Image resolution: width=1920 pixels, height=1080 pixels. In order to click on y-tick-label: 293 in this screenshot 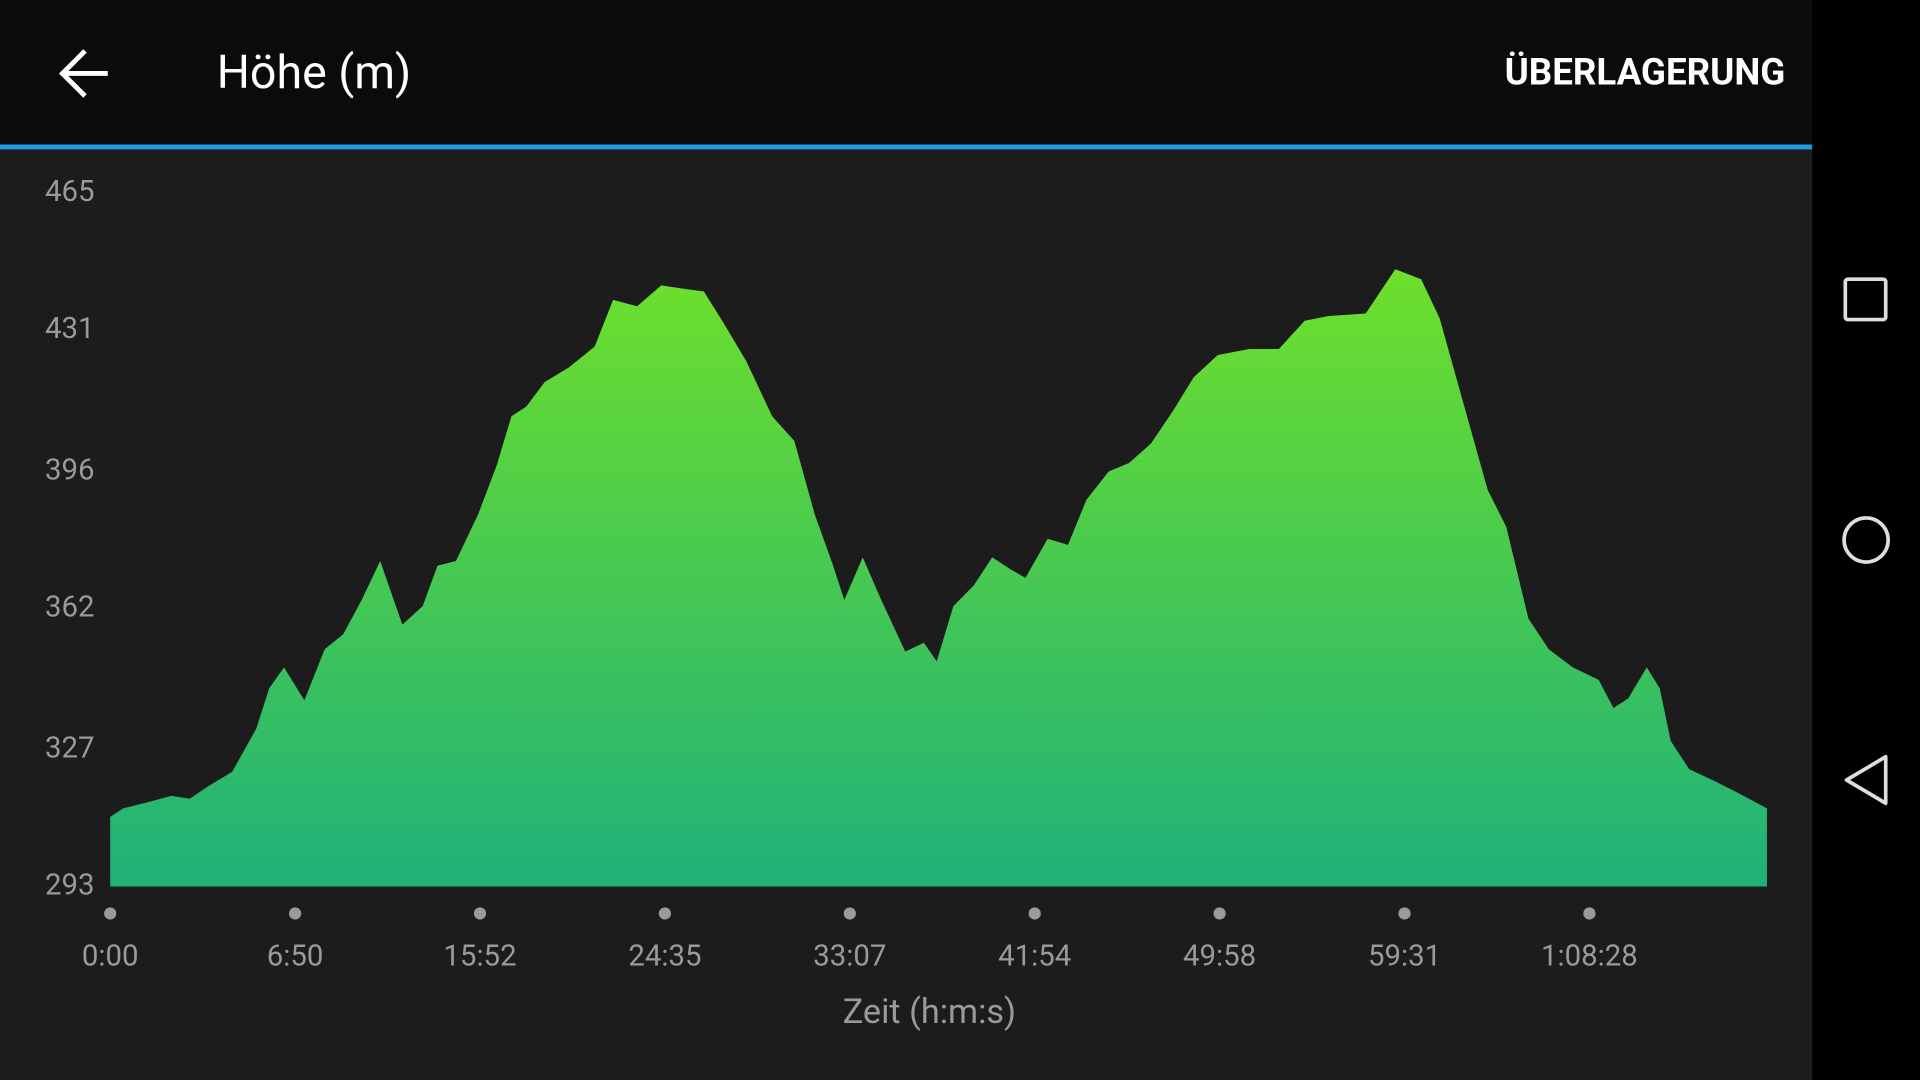, I will do `click(70, 885)`.